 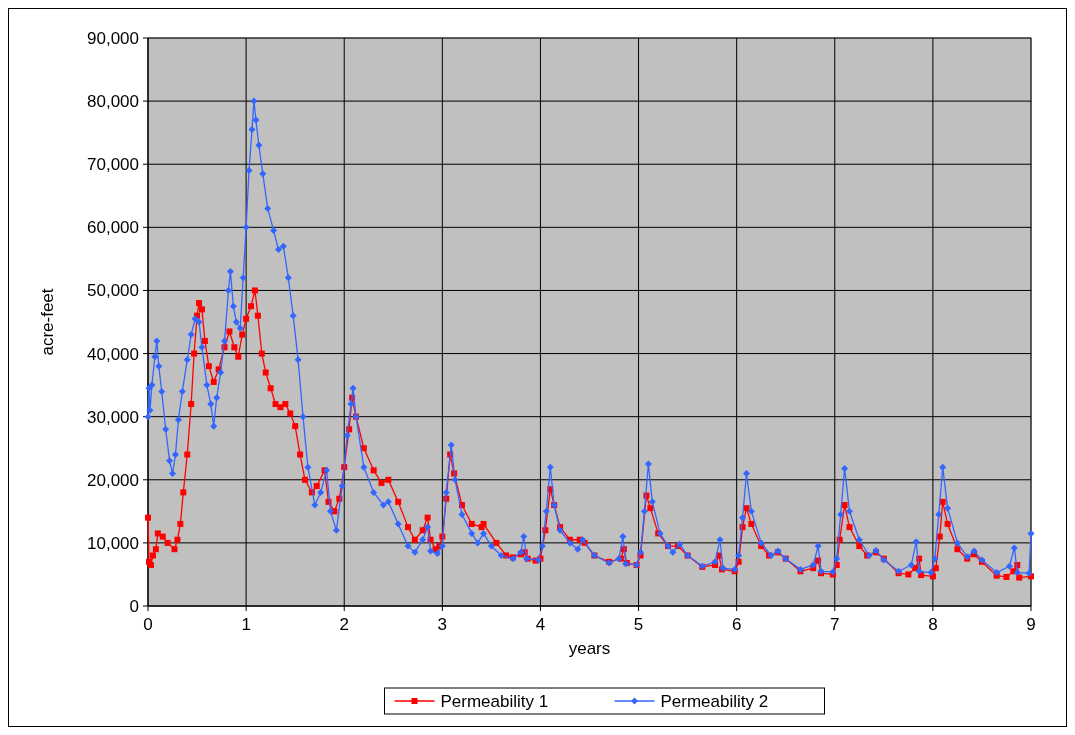 I want to click on x-tick-label: 1, so click(x=246, y=624).